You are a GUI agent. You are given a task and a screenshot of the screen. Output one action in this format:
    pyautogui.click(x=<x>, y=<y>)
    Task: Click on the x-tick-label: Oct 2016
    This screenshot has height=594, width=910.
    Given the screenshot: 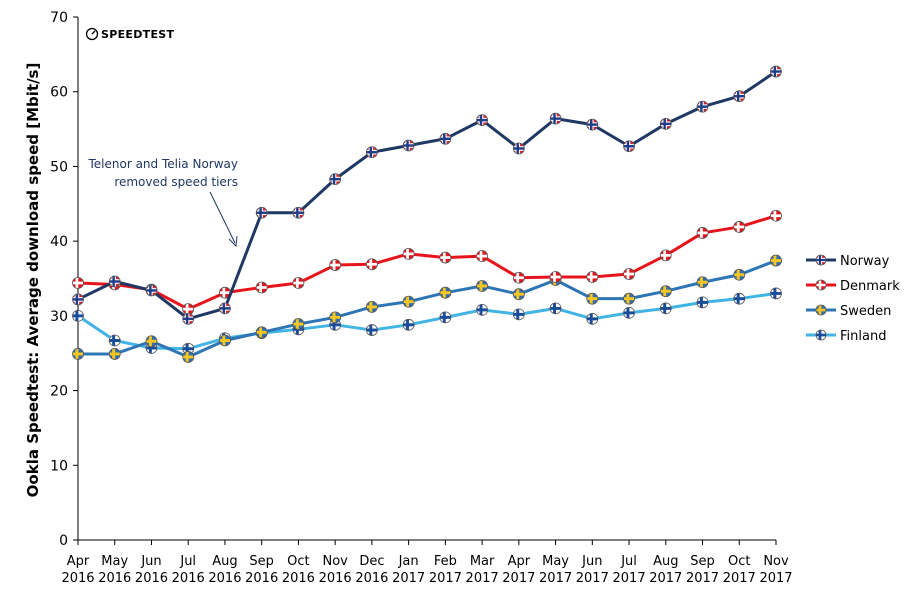 What is the action you would take?
    pyautogui.click(x=298, y=570)
    